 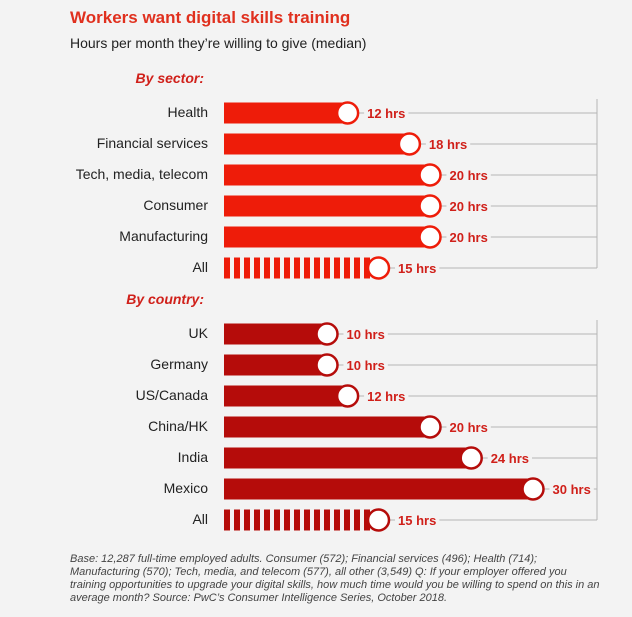 What do you see at coordinates (169, 78) in the screenshot?
I see `section-label-by-sector: By sector:` at bounding box center [169, 78].